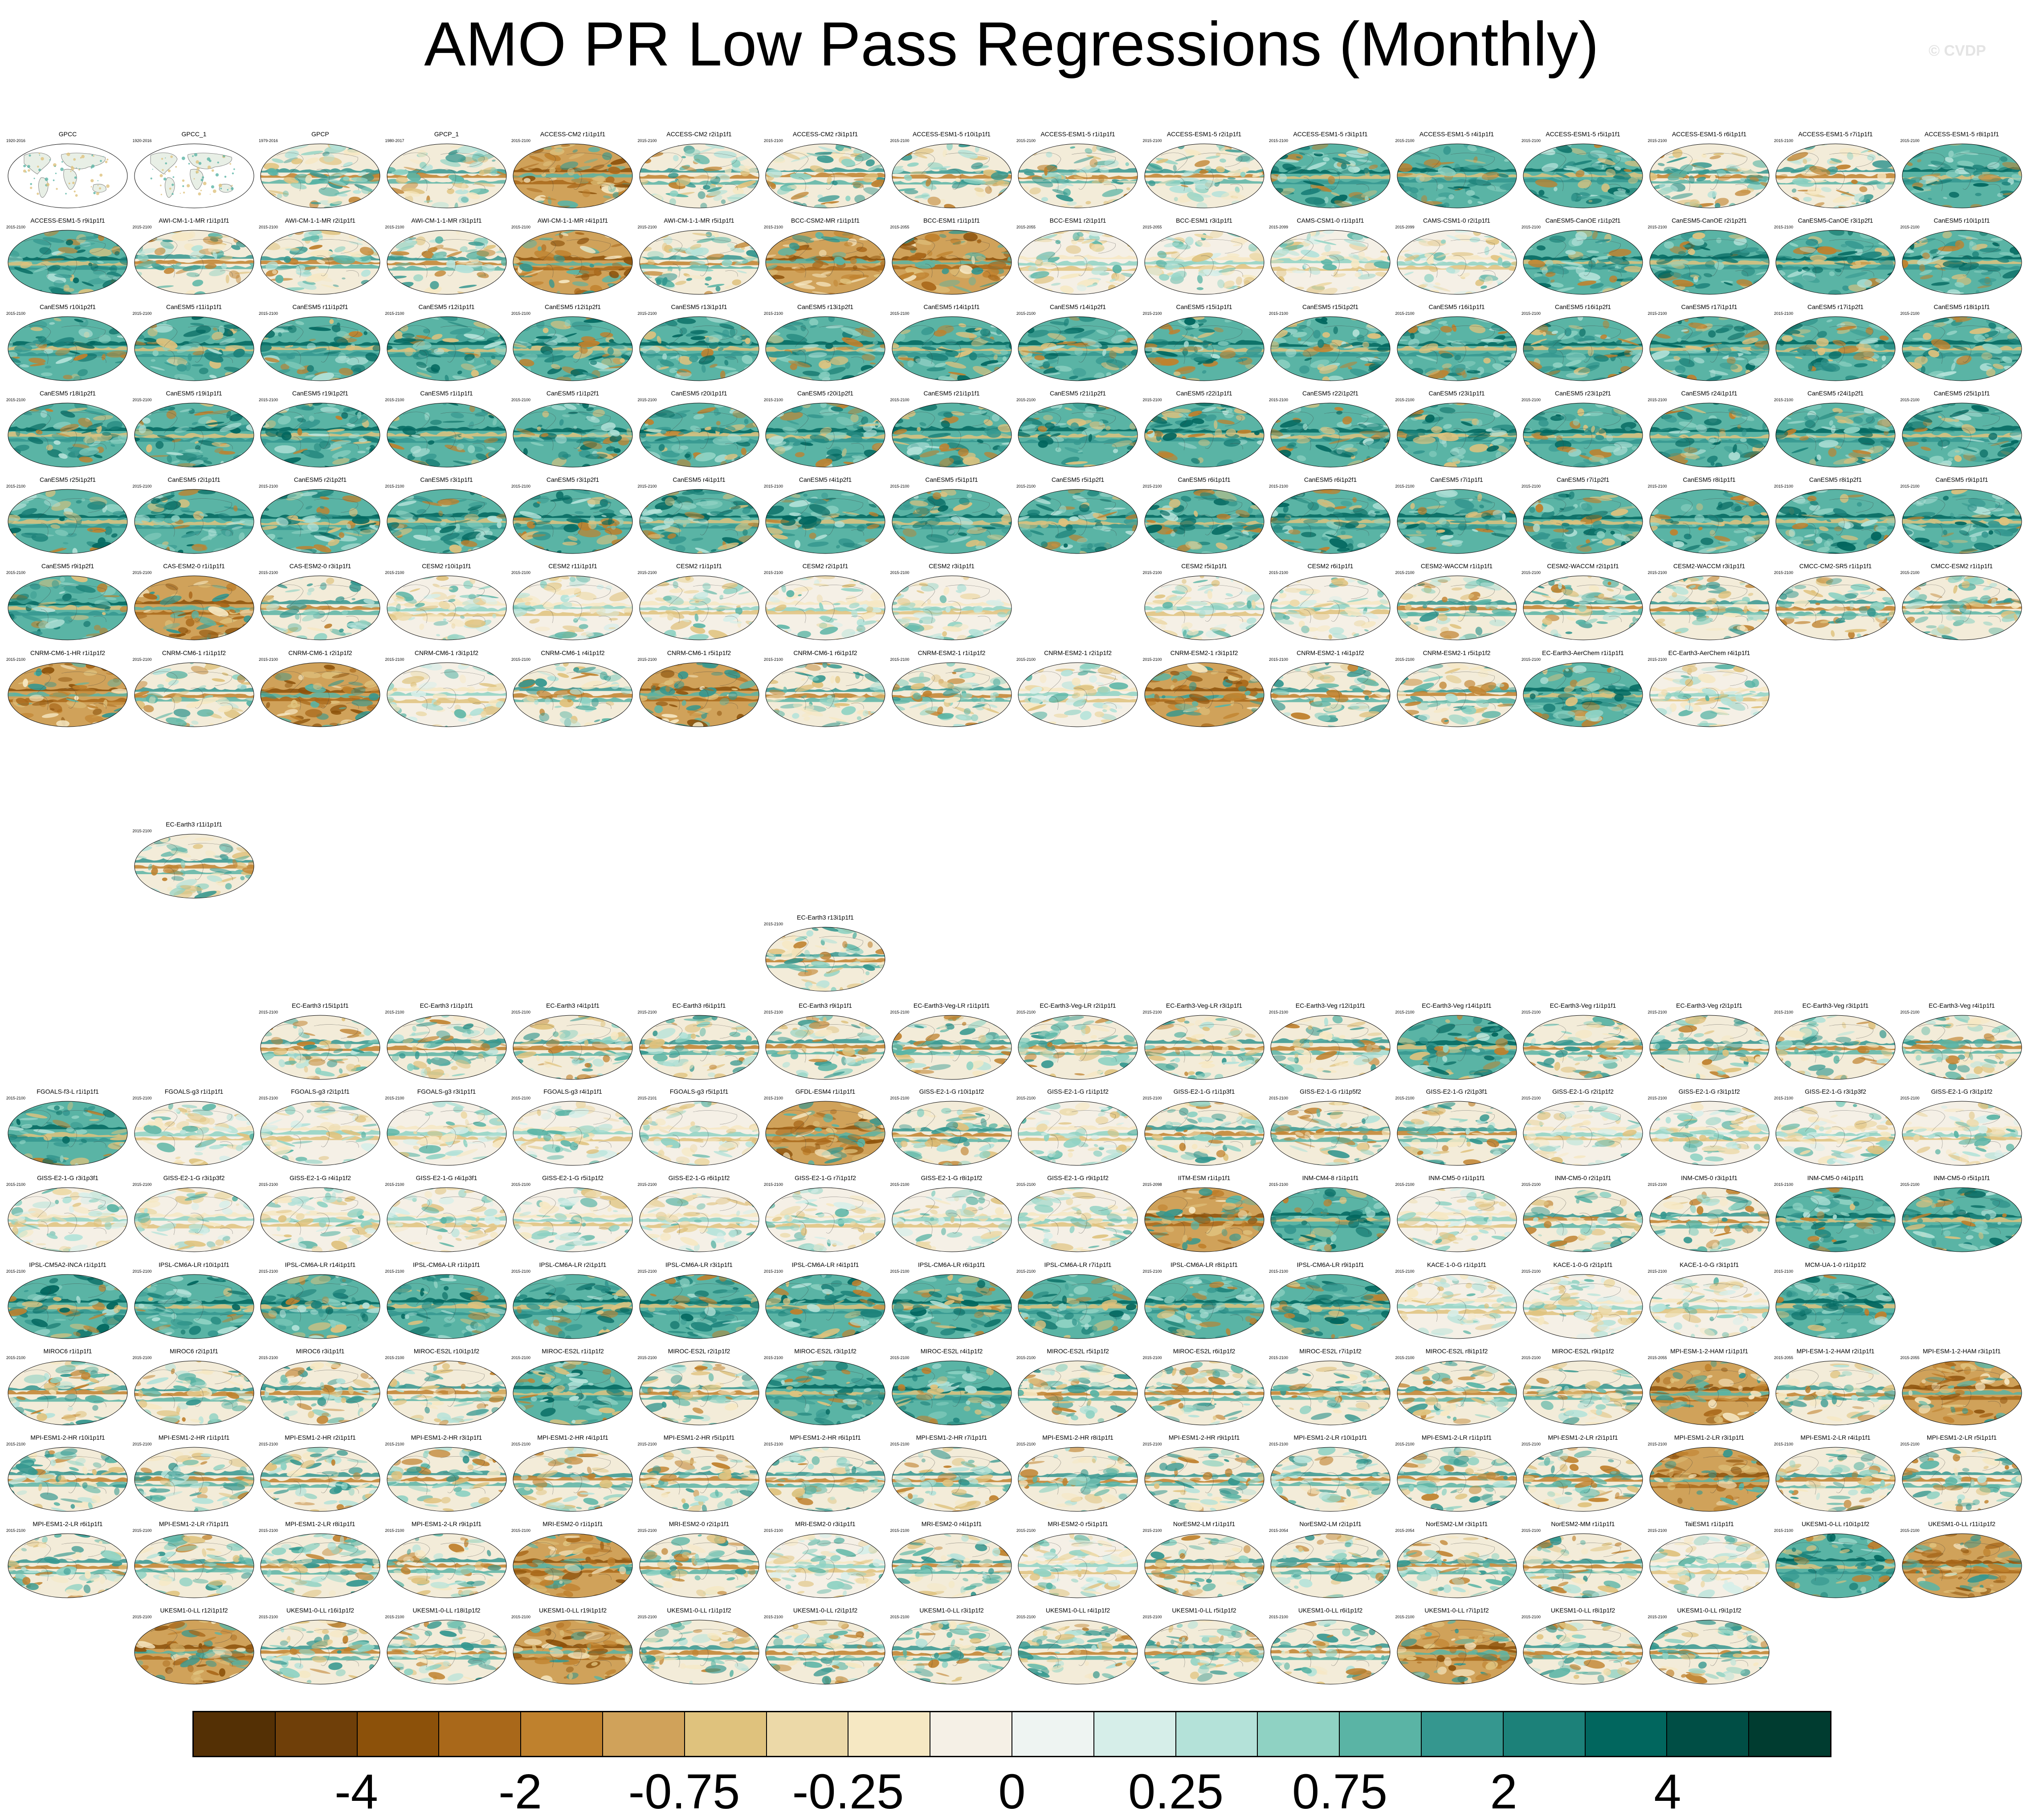 Image resolution: width=2023 pixels, height=1820 pixels. Describe the element at coordinates (1330, 1523) in the screenshot. I see `panel-title: NorESM2-LM r2i1p1f1` at that location.